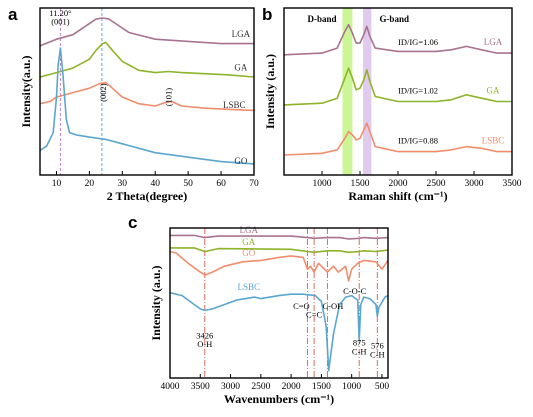 The width and height of the screenshot is (533, 417). I want to click on x-tick-label: 10, so click(57, 184).